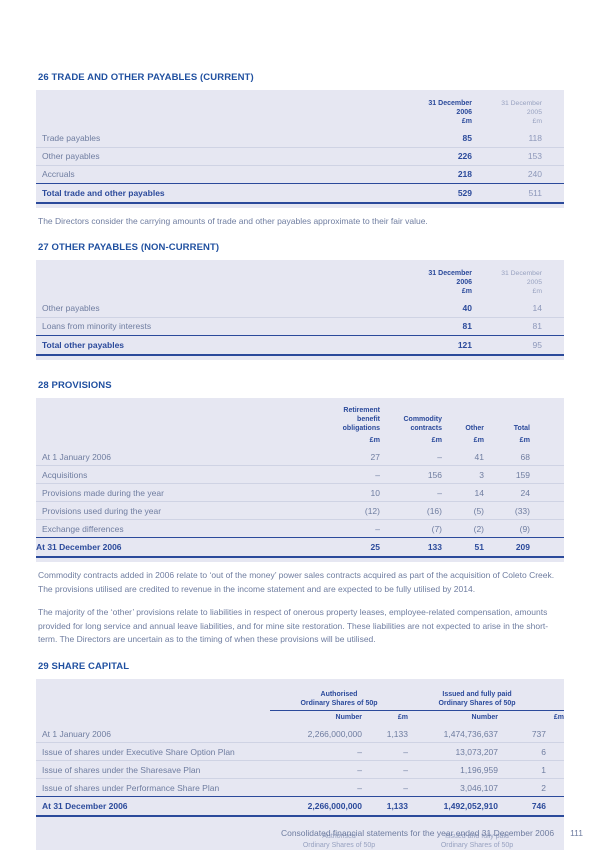  I want to click on row-value: 737, so click(538, 733).